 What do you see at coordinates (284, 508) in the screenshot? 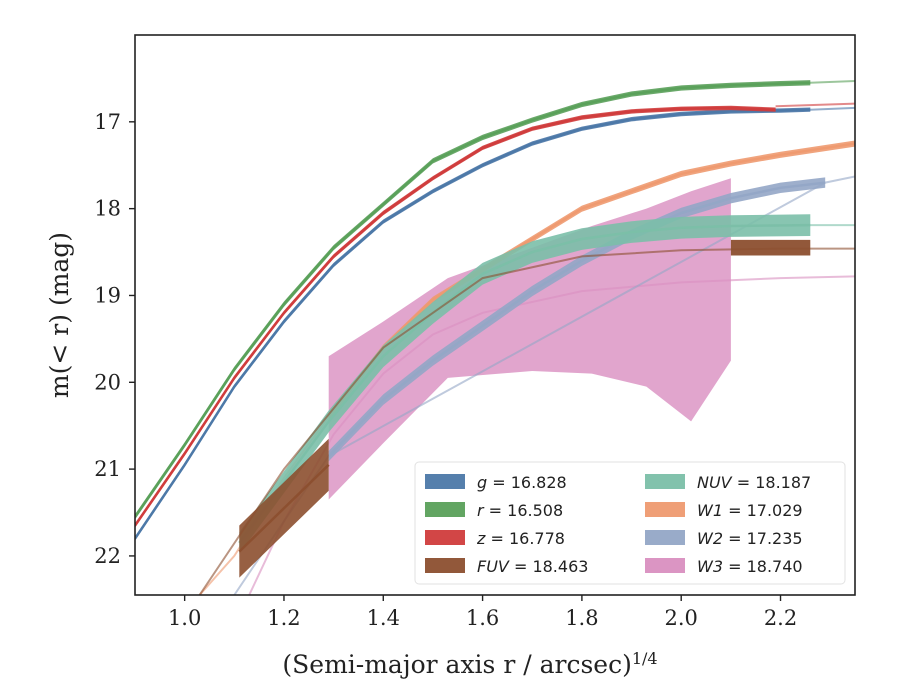
I see `series-fuv-line` at bounding box center [284, 508].